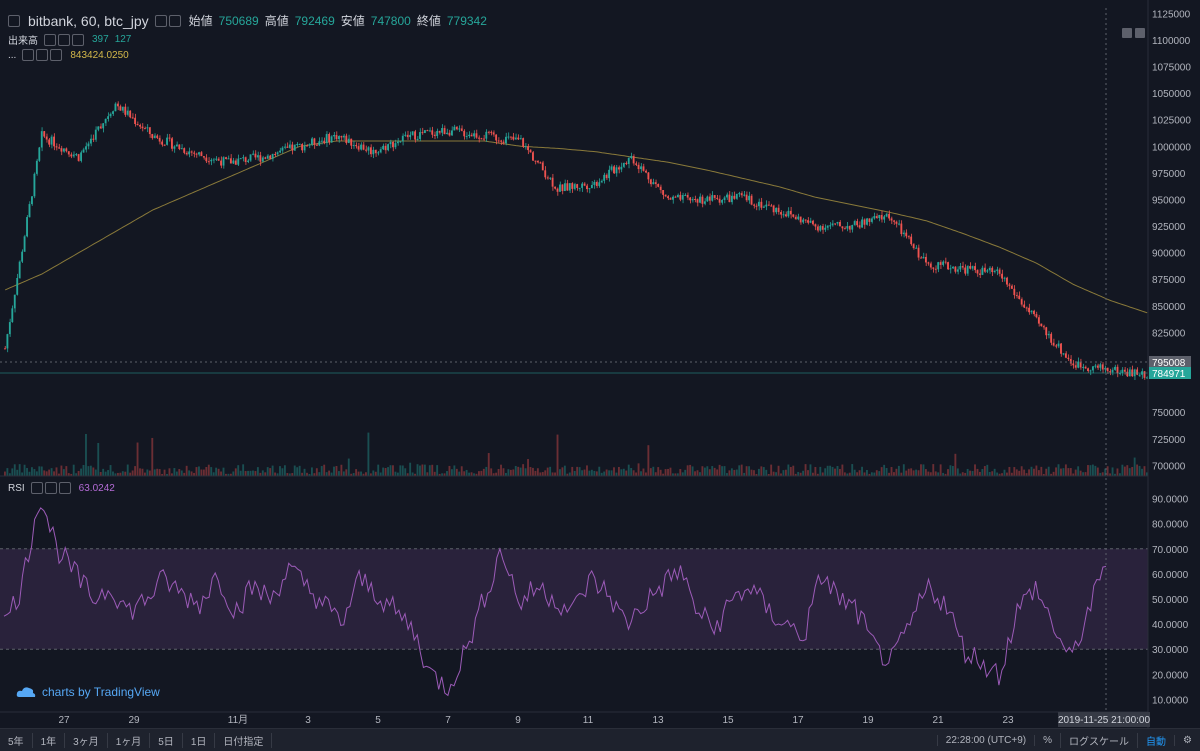 This screenshot has width=1200, height=751. I want to click on time-axis: 27 29 11月 3 5 7 9 11 13 15 17 19 21 23, so click(536, 720).